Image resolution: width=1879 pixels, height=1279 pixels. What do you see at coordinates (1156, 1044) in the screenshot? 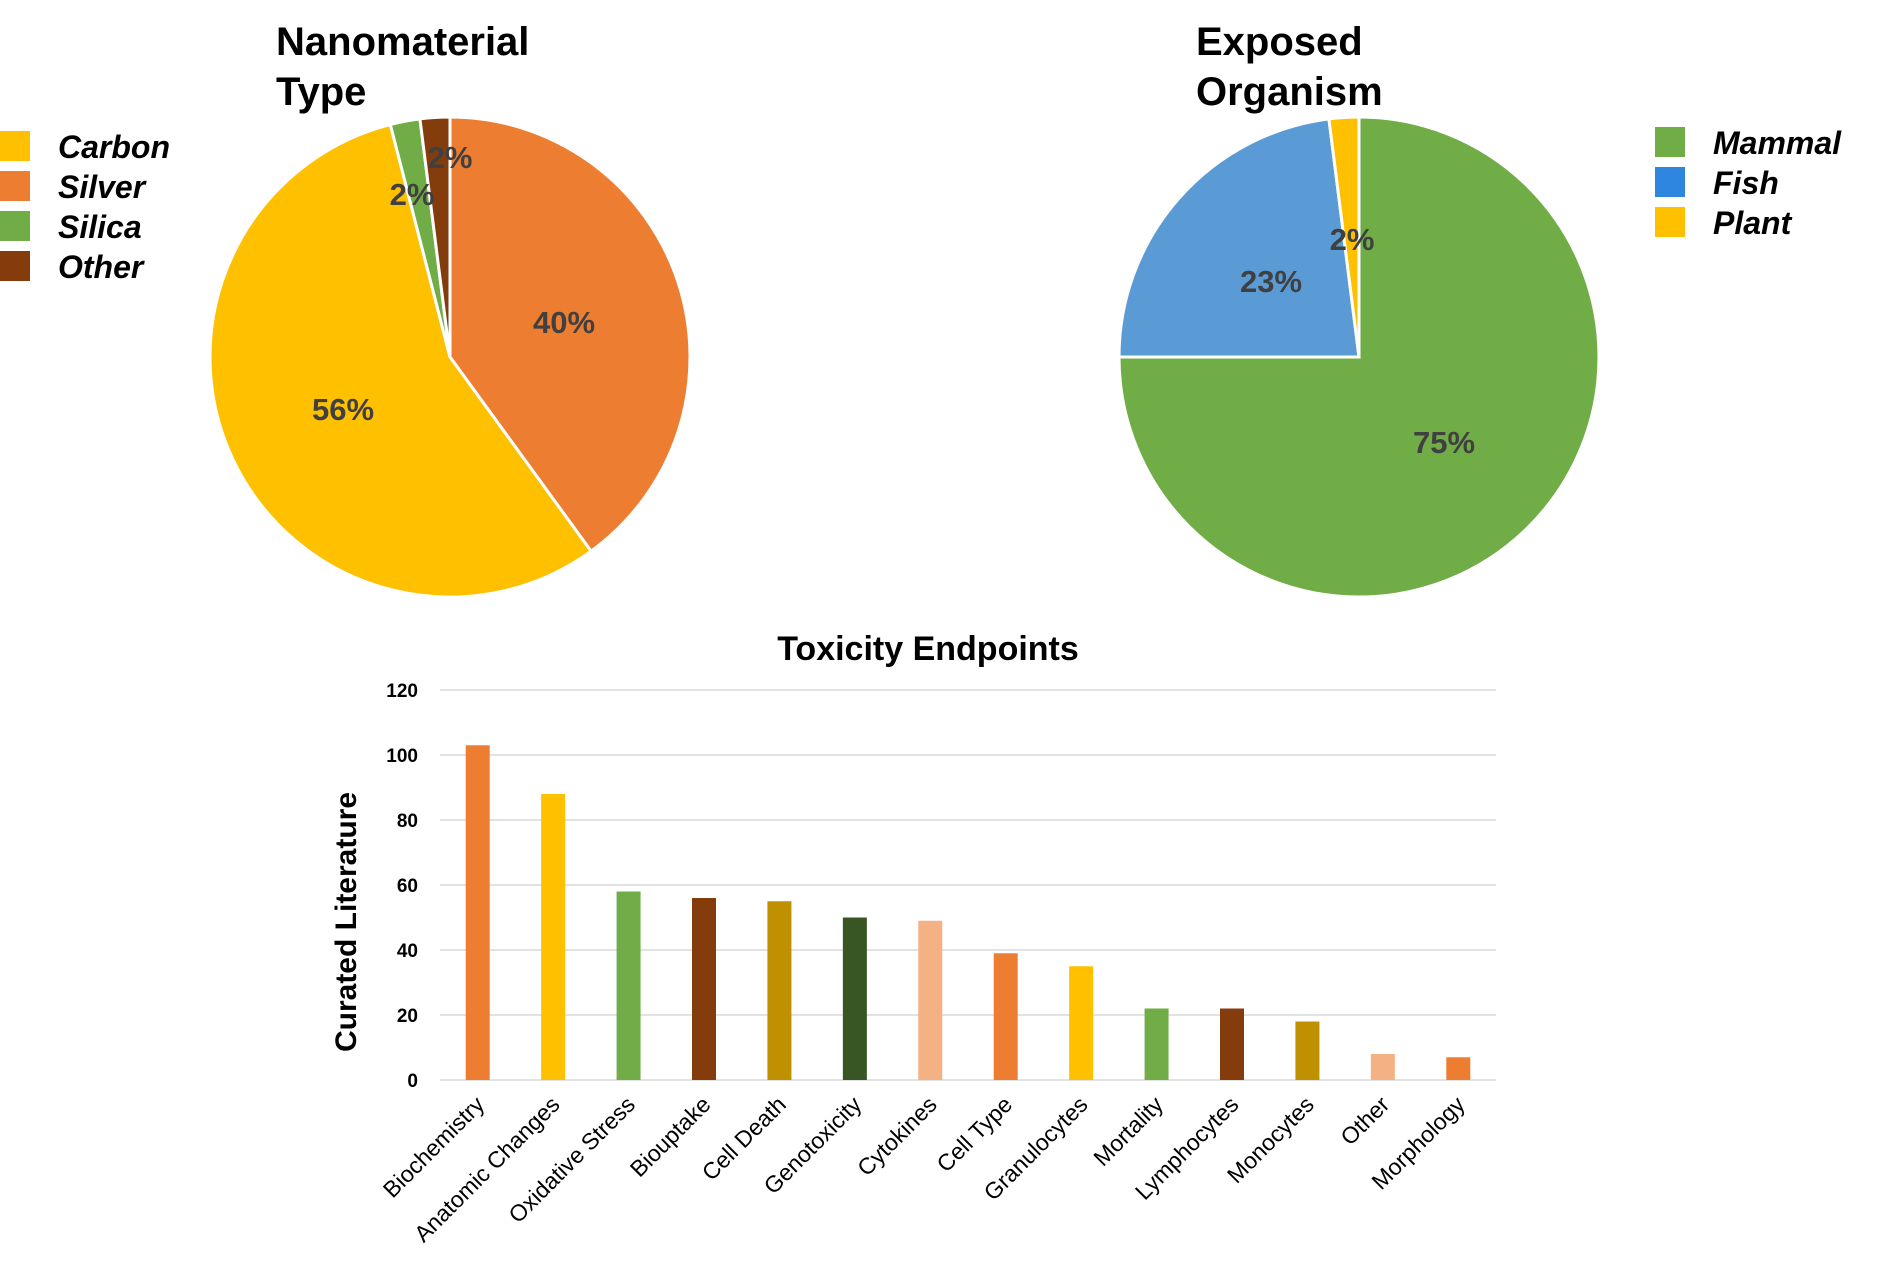
I see `bar-mortality` at bounding box center [1156, 1044].